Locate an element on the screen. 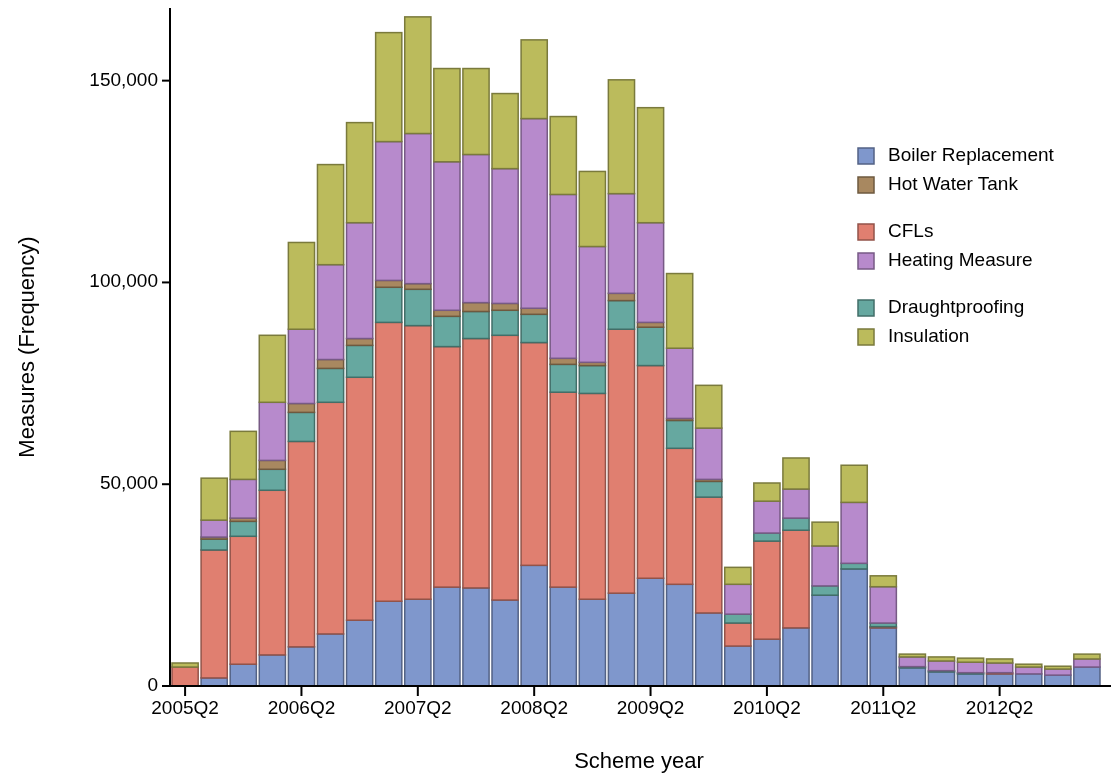 Image resolution: width=1119 pixels, height=783 pixels. y-tick-label: 100,000 is located at coordinates (123, 281).